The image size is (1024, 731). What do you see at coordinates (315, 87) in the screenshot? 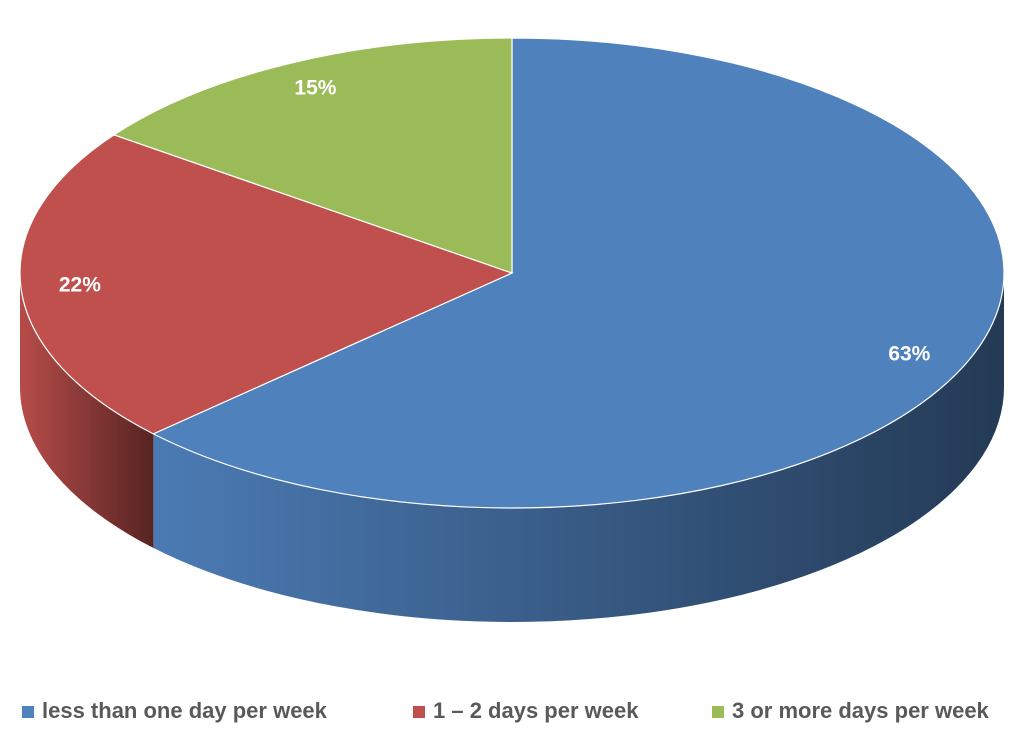
I see `data-label: 15%` at bounding box center [315, 87].